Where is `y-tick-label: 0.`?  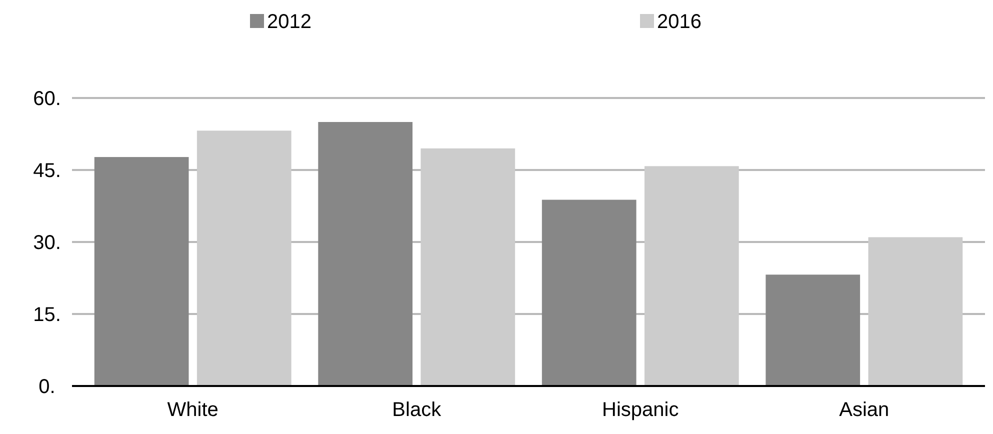
y-tick-label: 0. is located at coordinates (47, 387).